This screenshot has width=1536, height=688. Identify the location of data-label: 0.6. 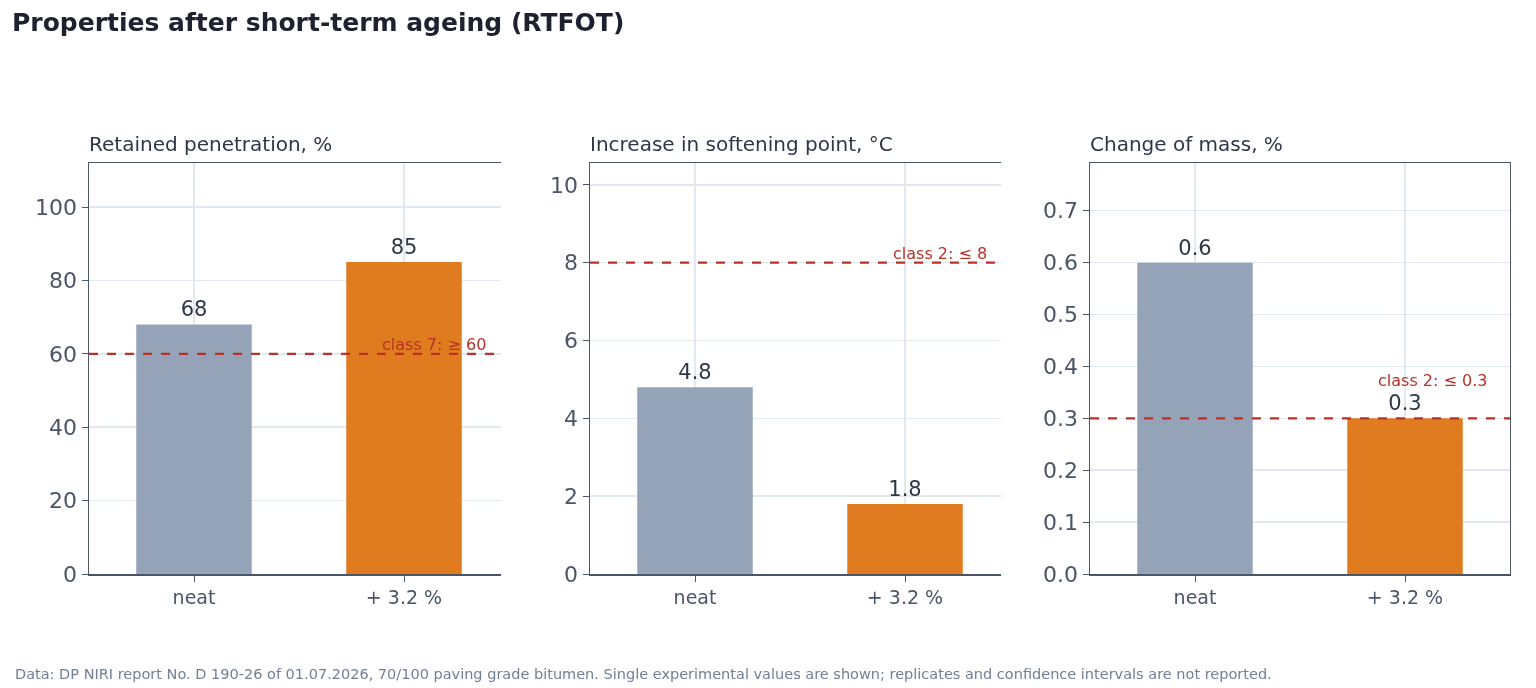
(1195, 247).